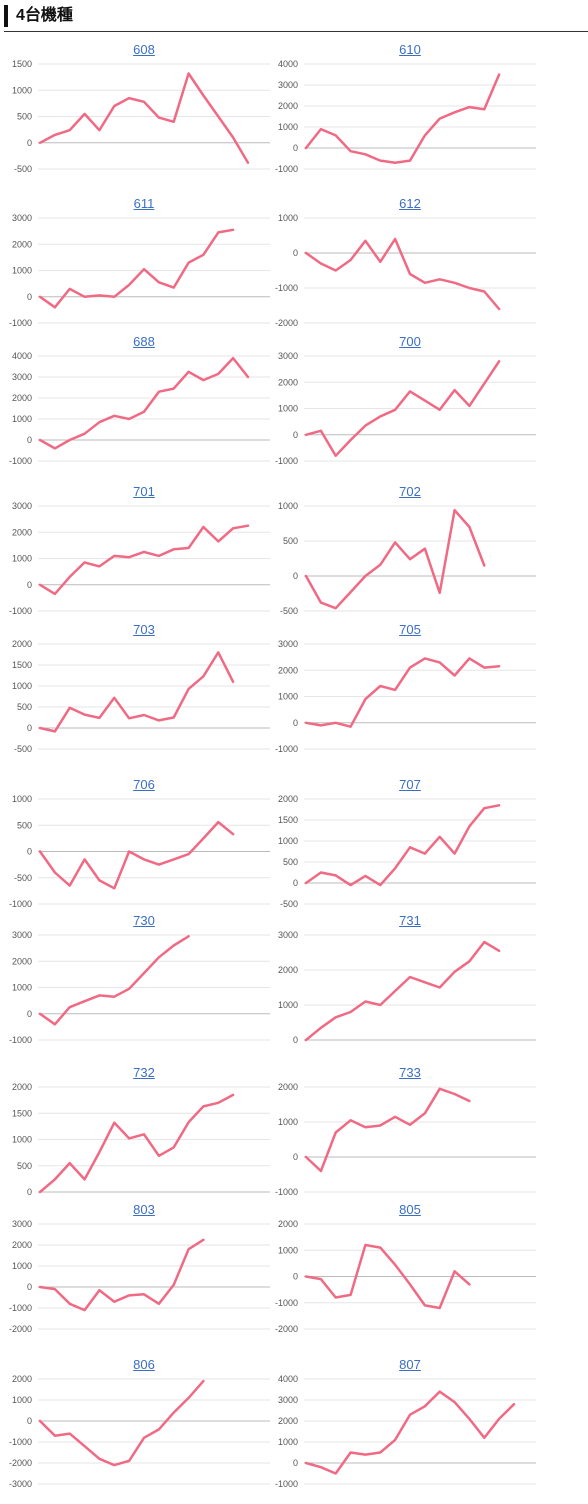  Describe the element at coordinates (144, 629) in the screenshot. I see `chart-title-link: 703` at that location.